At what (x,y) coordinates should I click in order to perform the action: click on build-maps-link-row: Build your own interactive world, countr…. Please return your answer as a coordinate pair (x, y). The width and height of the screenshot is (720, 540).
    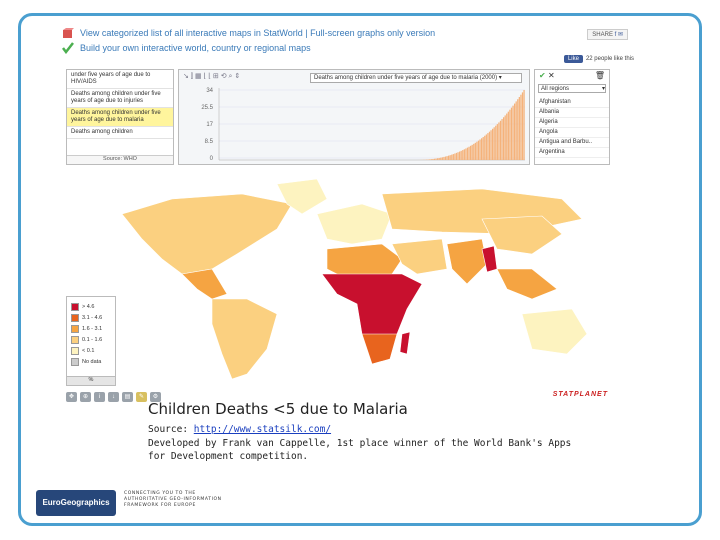
    Looking at the image, I should click on (186, 48).